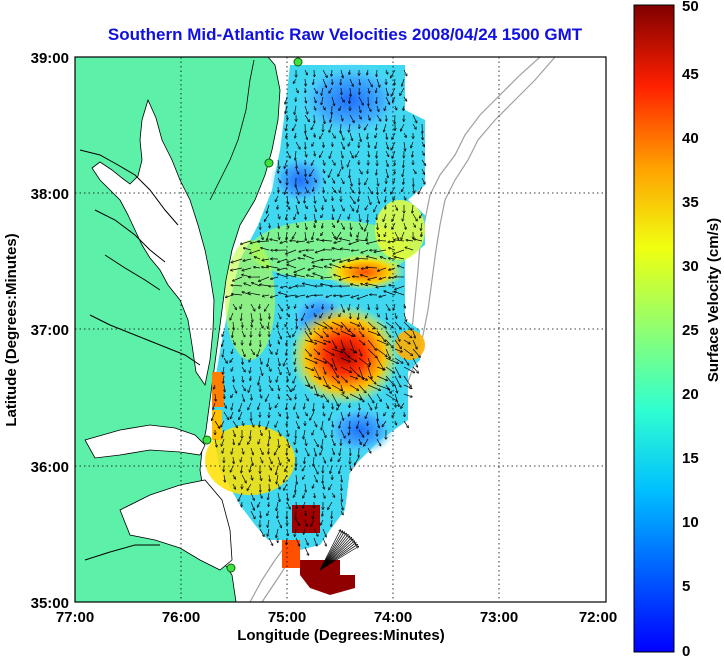  What do you see at coordinates (129, 187) in the screenshot?
I see `river-potomac` at bounding box center [129, 187].